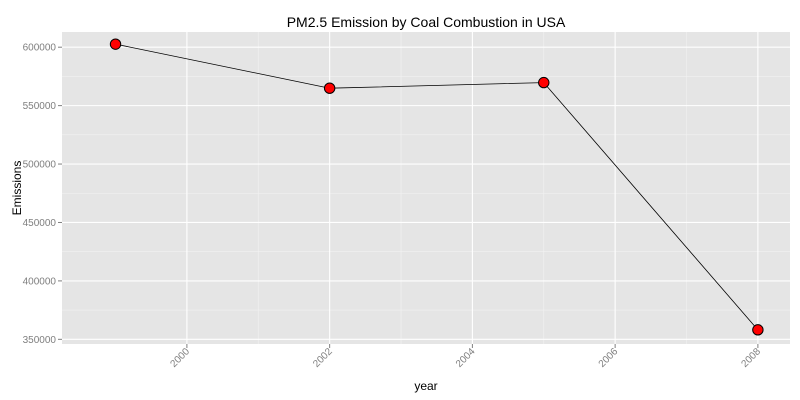 The width and height of the screenshot is (800, 400). Describe the element at coordinates (751, 358) in the screenshot. I see `x-tick-label: 2008` at that location.